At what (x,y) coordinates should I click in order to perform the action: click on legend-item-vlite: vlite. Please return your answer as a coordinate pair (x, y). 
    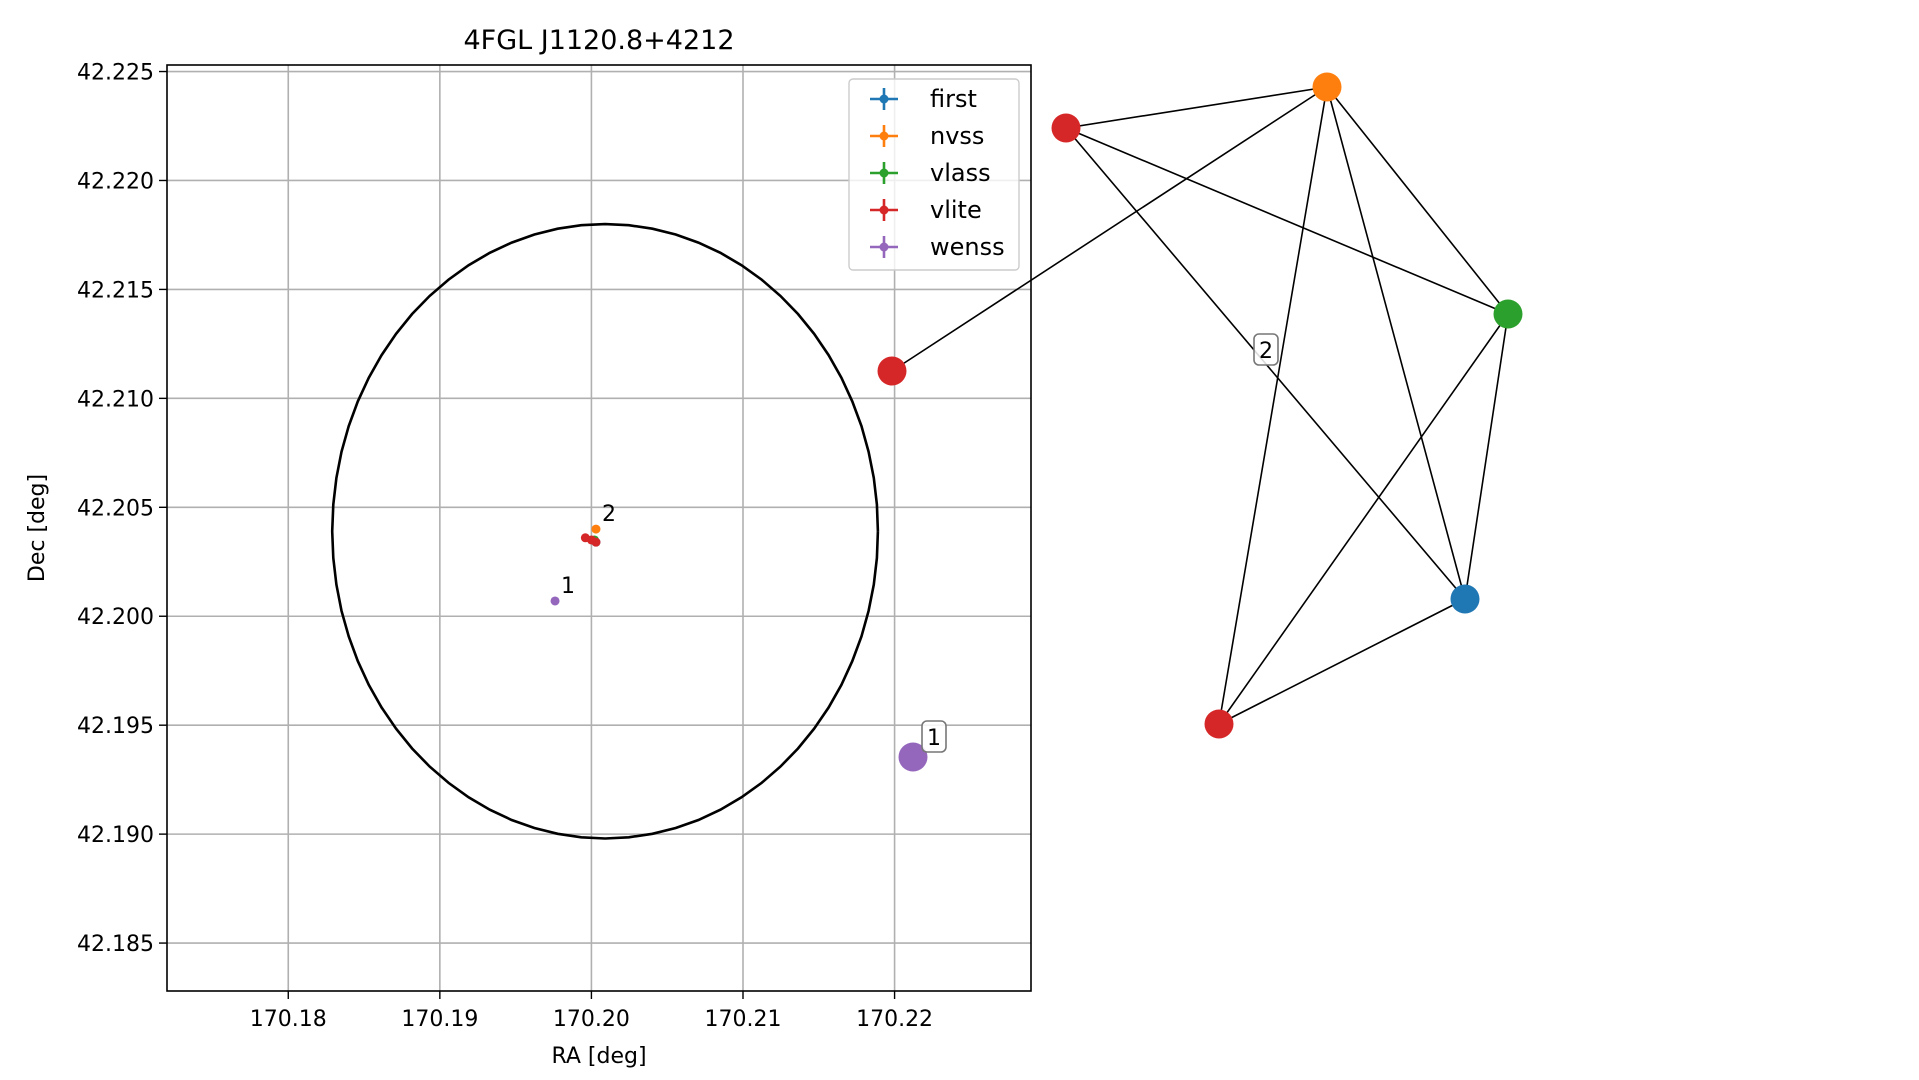
    Looking at the image, I should click on (926, 210).